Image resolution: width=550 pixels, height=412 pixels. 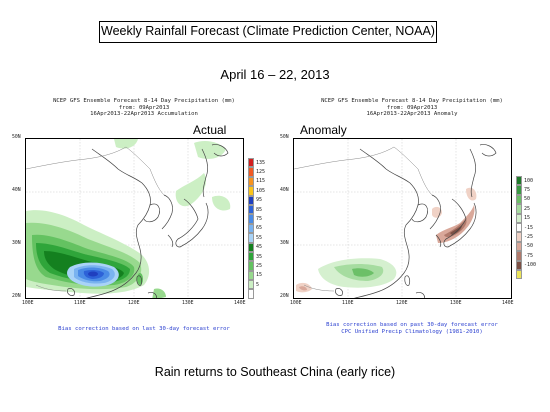 I want to click on legend-label: 115, so click(x=261, y=181).